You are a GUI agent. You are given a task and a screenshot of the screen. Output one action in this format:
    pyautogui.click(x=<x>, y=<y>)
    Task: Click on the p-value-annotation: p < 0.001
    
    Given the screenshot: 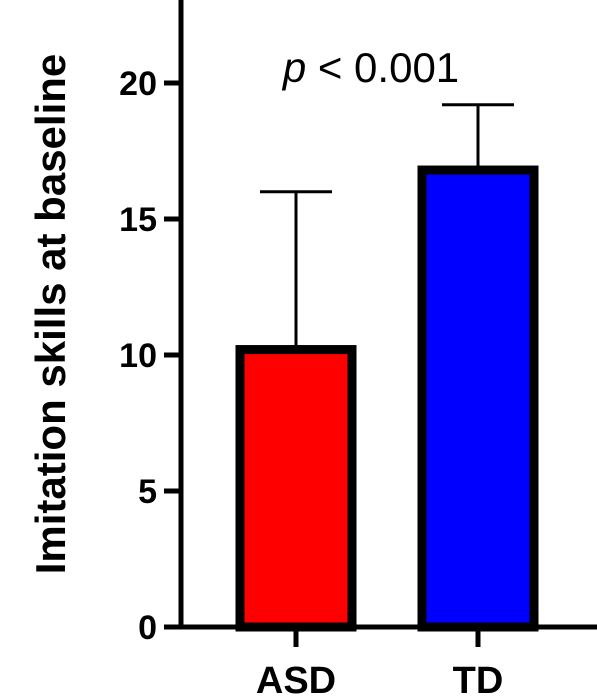 What is the action you would take?
    pyautogui.click(x=370, y=67)
    